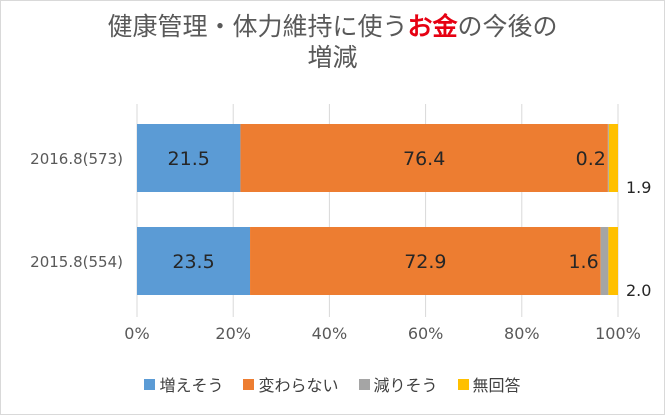  Describe the element at coordinates (191, 385) in the screenshot. I see `legend-label: 増えそう` at that location.